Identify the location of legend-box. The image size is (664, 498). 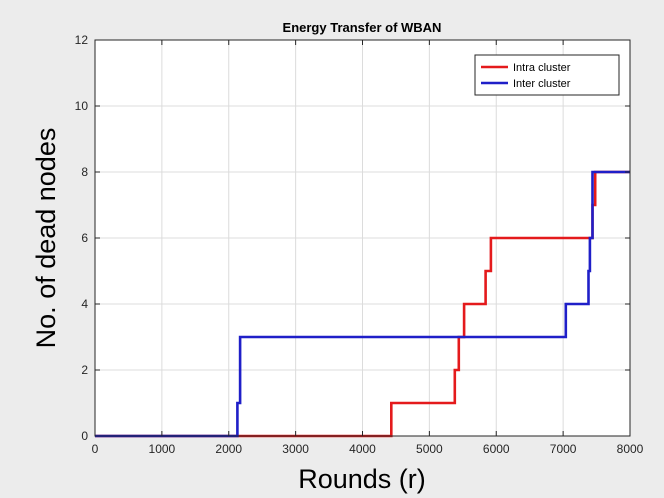
(547, 75).